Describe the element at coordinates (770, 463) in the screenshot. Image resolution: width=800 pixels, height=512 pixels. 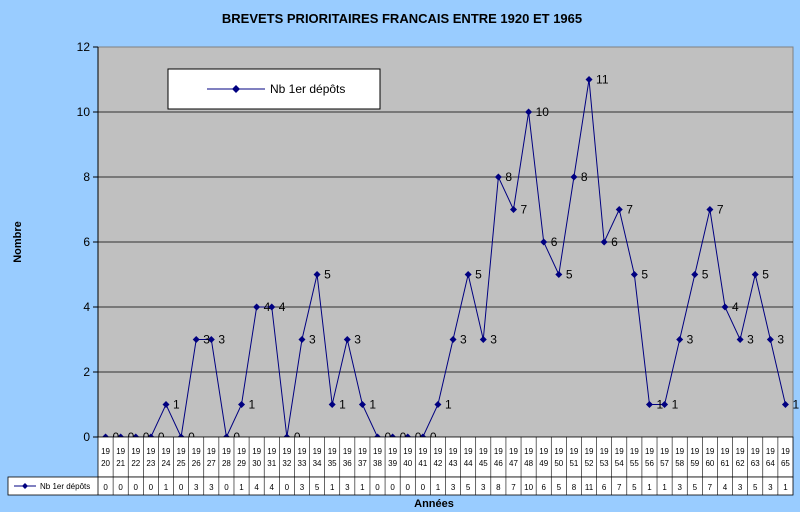
I see `x-category-label-line2: 64` at that location.